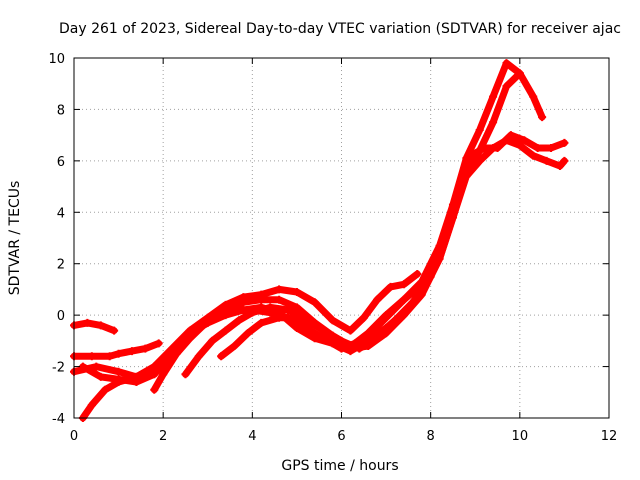 This screenshot has width=640, height=480. Describe the element at coordinates (341, 436) in the screenshot. I see `x-tick-label: 6` at that location.